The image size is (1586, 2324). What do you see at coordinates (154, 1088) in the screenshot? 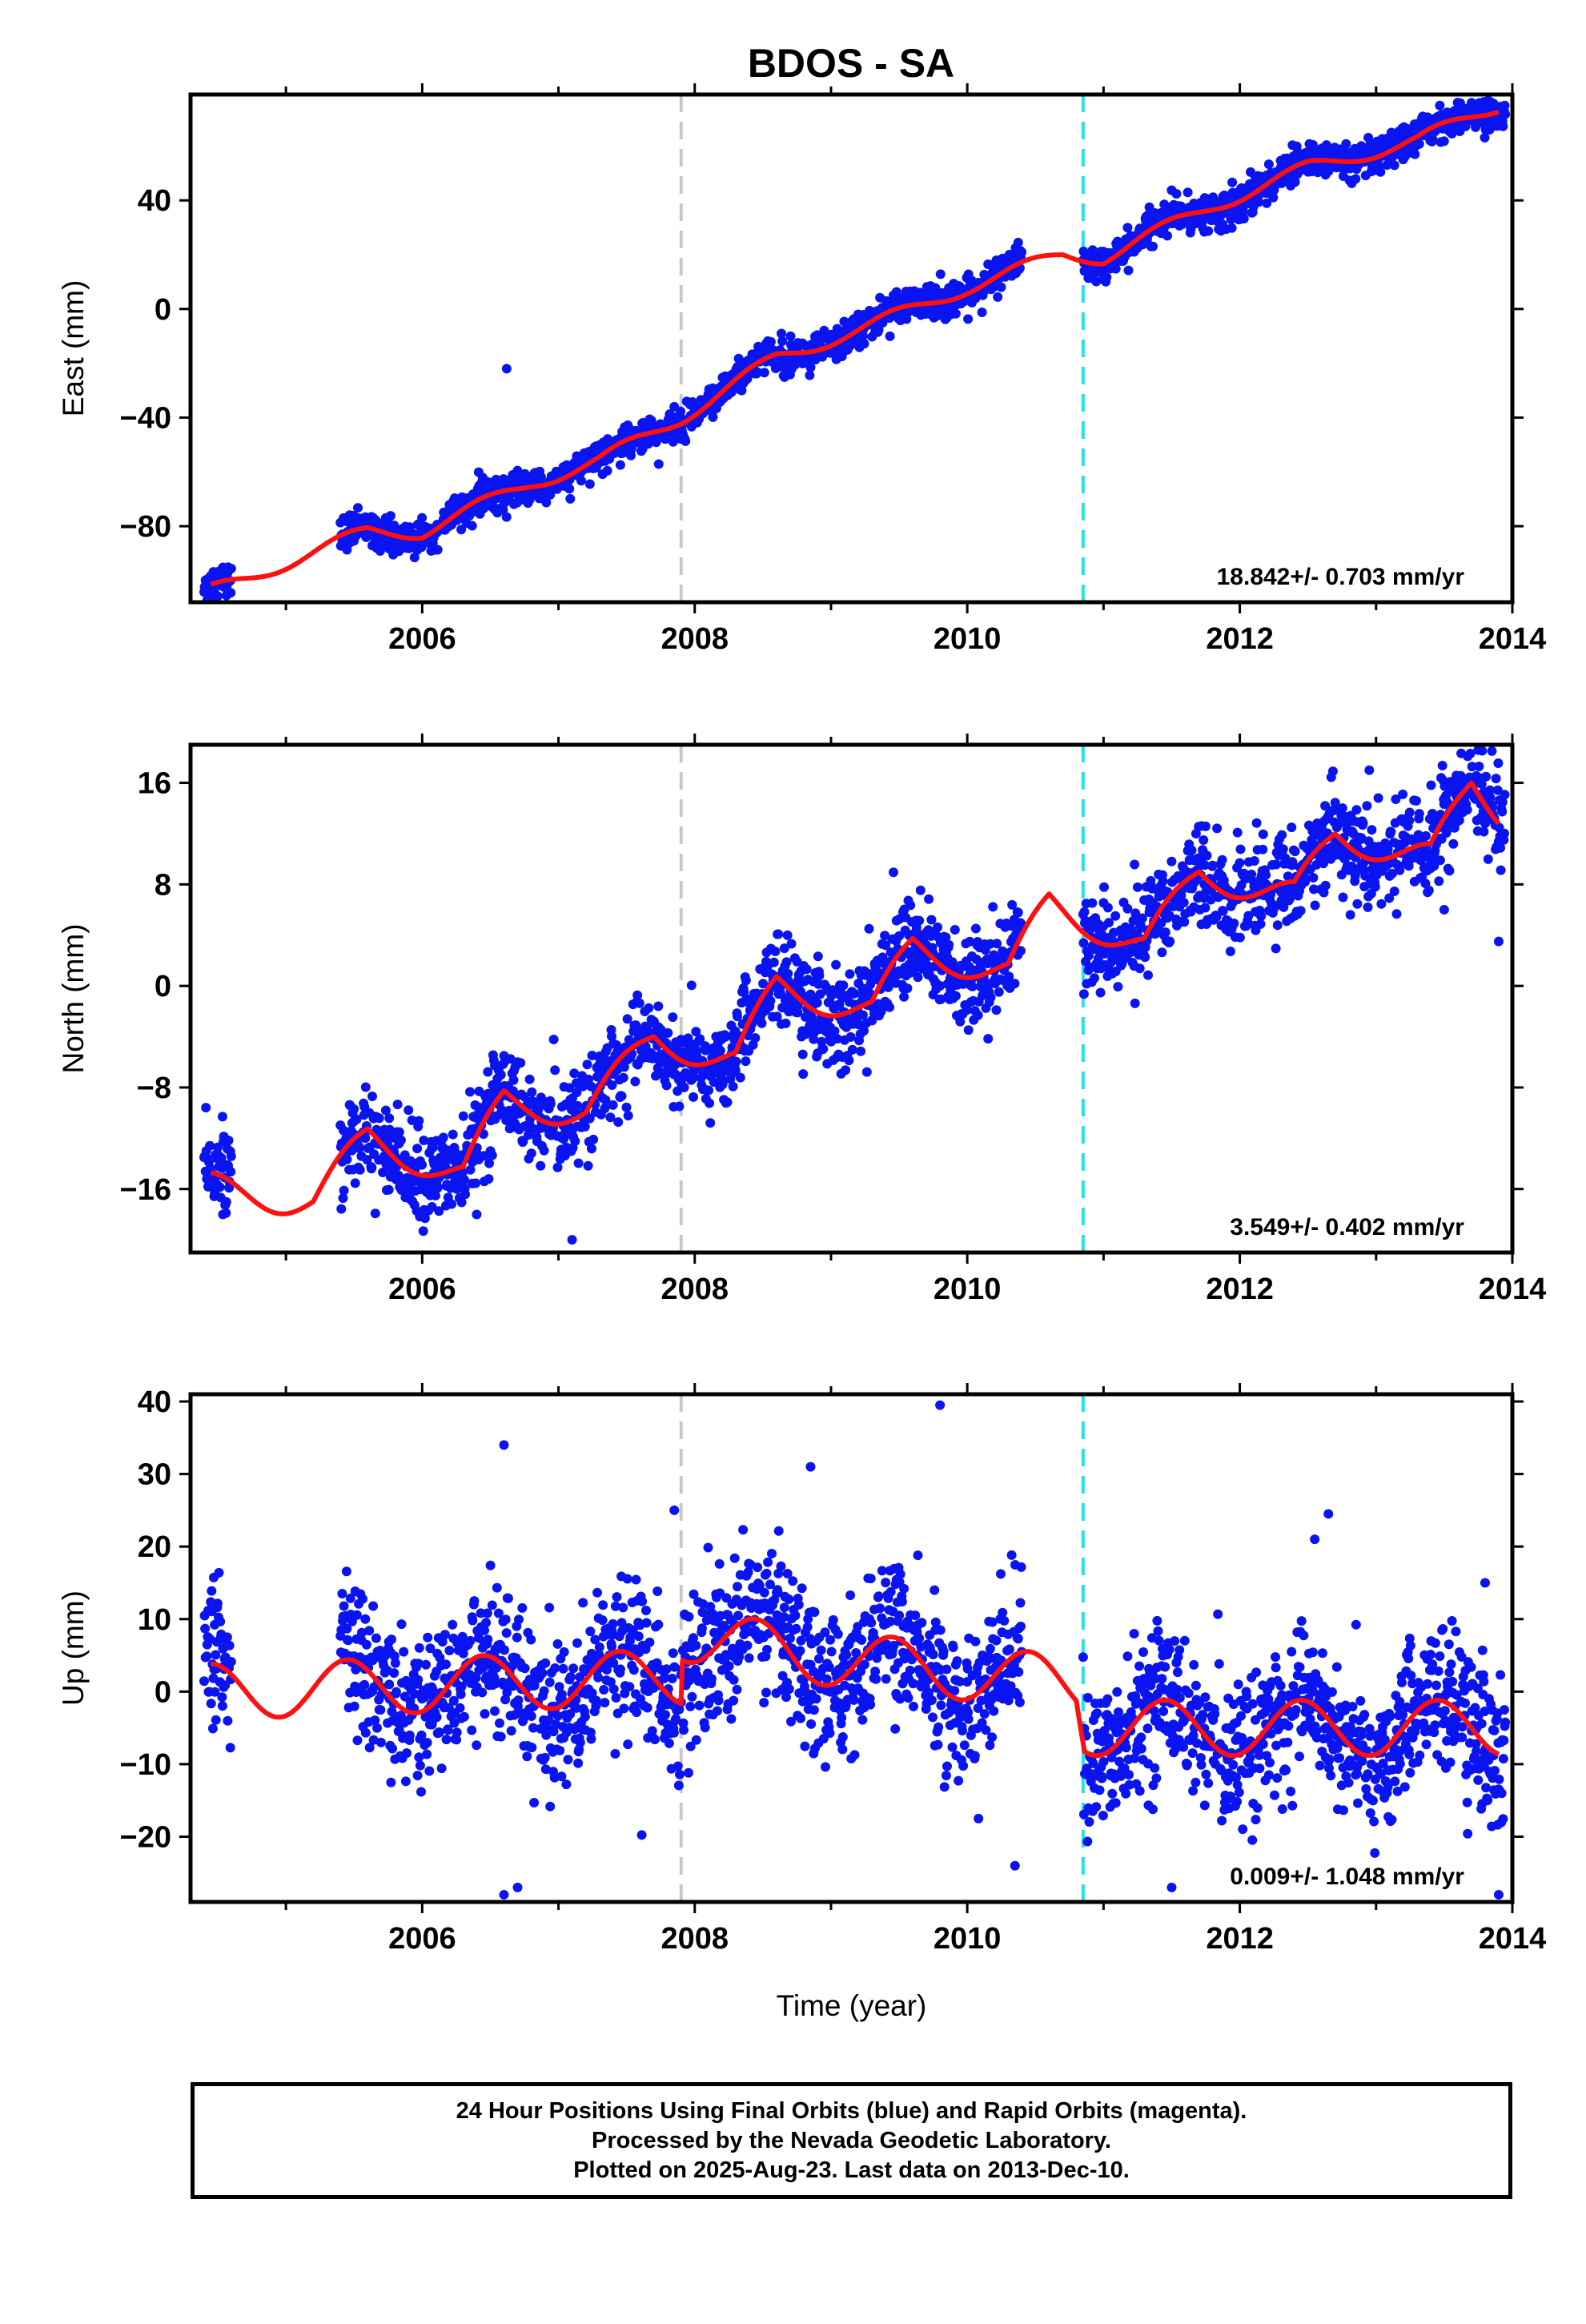
I see `y-tick-label: −8` at bounding box center [154, 1088].